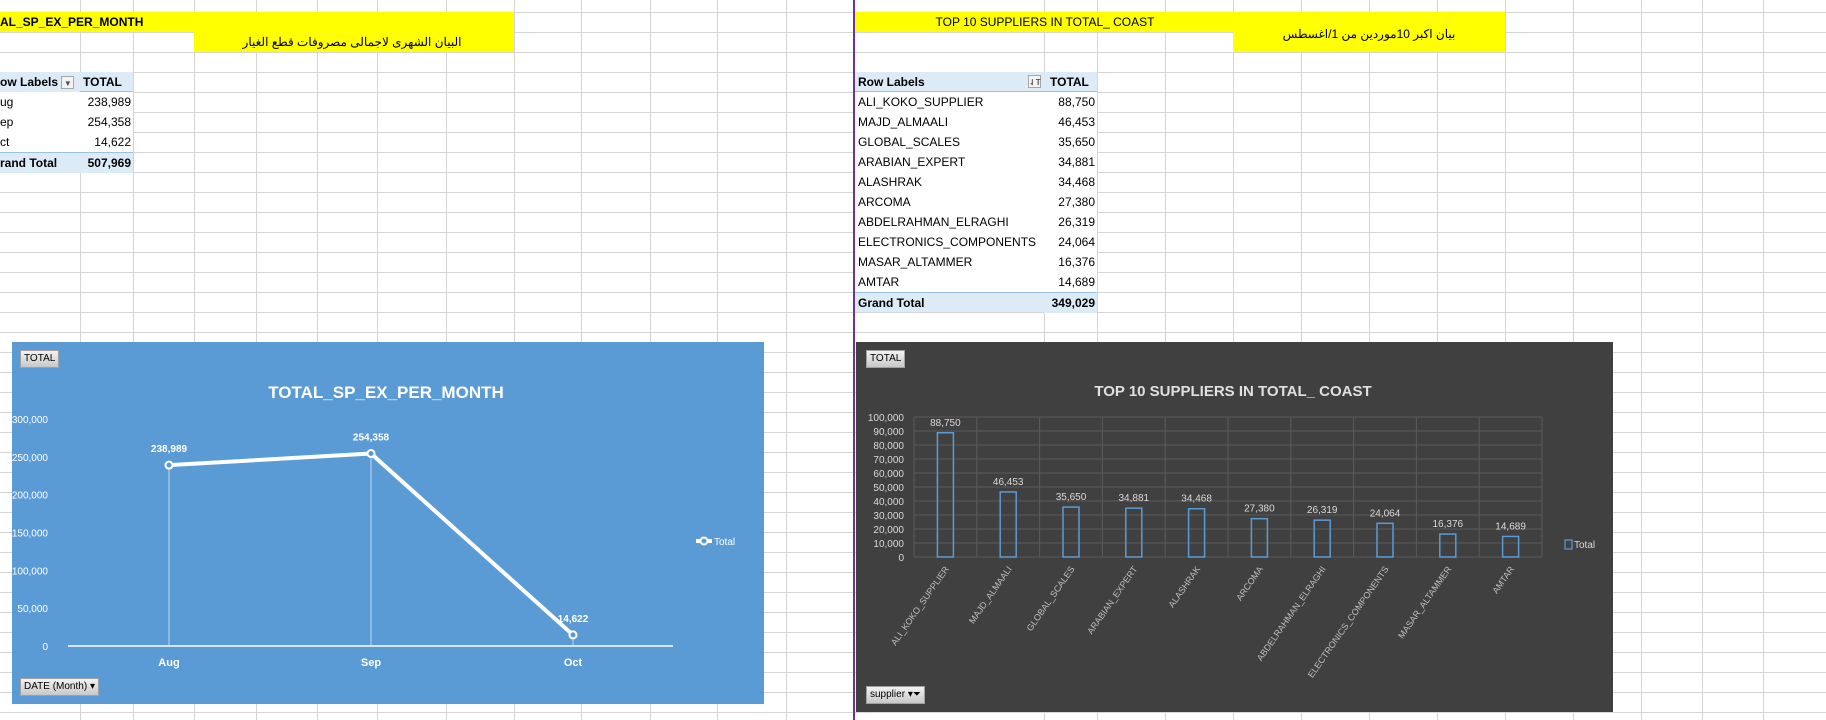  Describe the element at coordinates (888, 432) in the screenshot. I see `y-tick-label: 90,000` at that location.